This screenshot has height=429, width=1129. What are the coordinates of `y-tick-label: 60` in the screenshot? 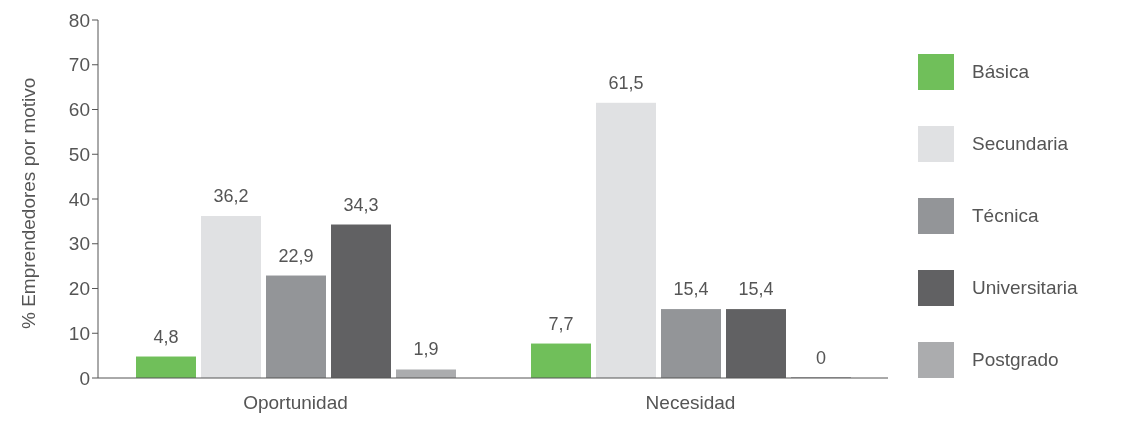 It's located at (79, 110).